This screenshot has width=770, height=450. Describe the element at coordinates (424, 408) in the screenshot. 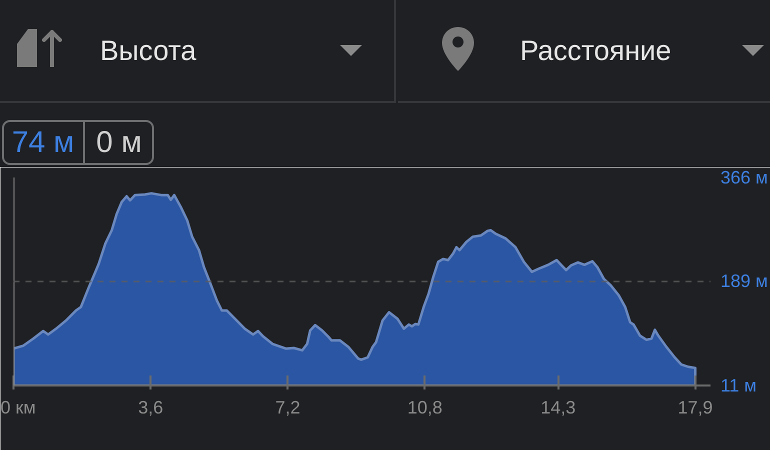

I see `x-tick-label: 10,8` at that location.